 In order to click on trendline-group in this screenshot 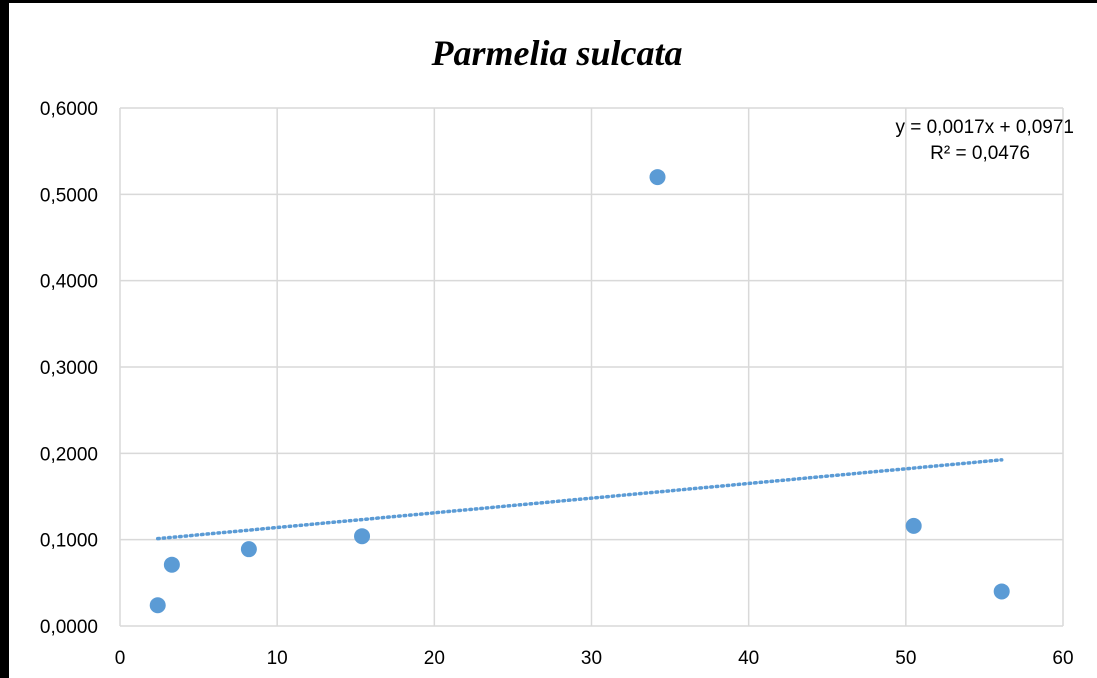, I will do `click(579, 499)`.